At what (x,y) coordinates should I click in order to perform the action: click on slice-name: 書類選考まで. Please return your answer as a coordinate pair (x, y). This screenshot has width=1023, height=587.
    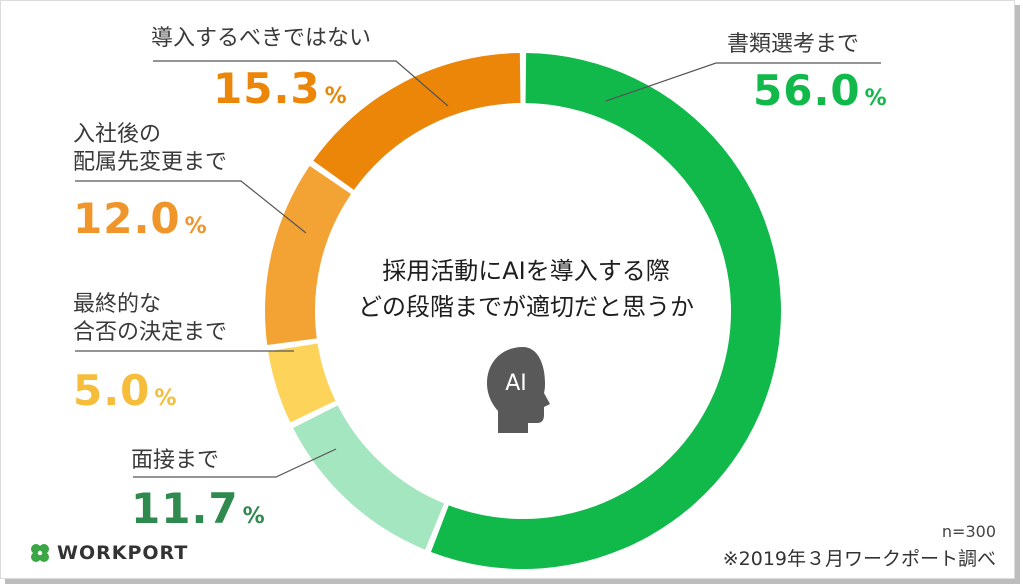
    Looking at the image, I should click on (793, 44).